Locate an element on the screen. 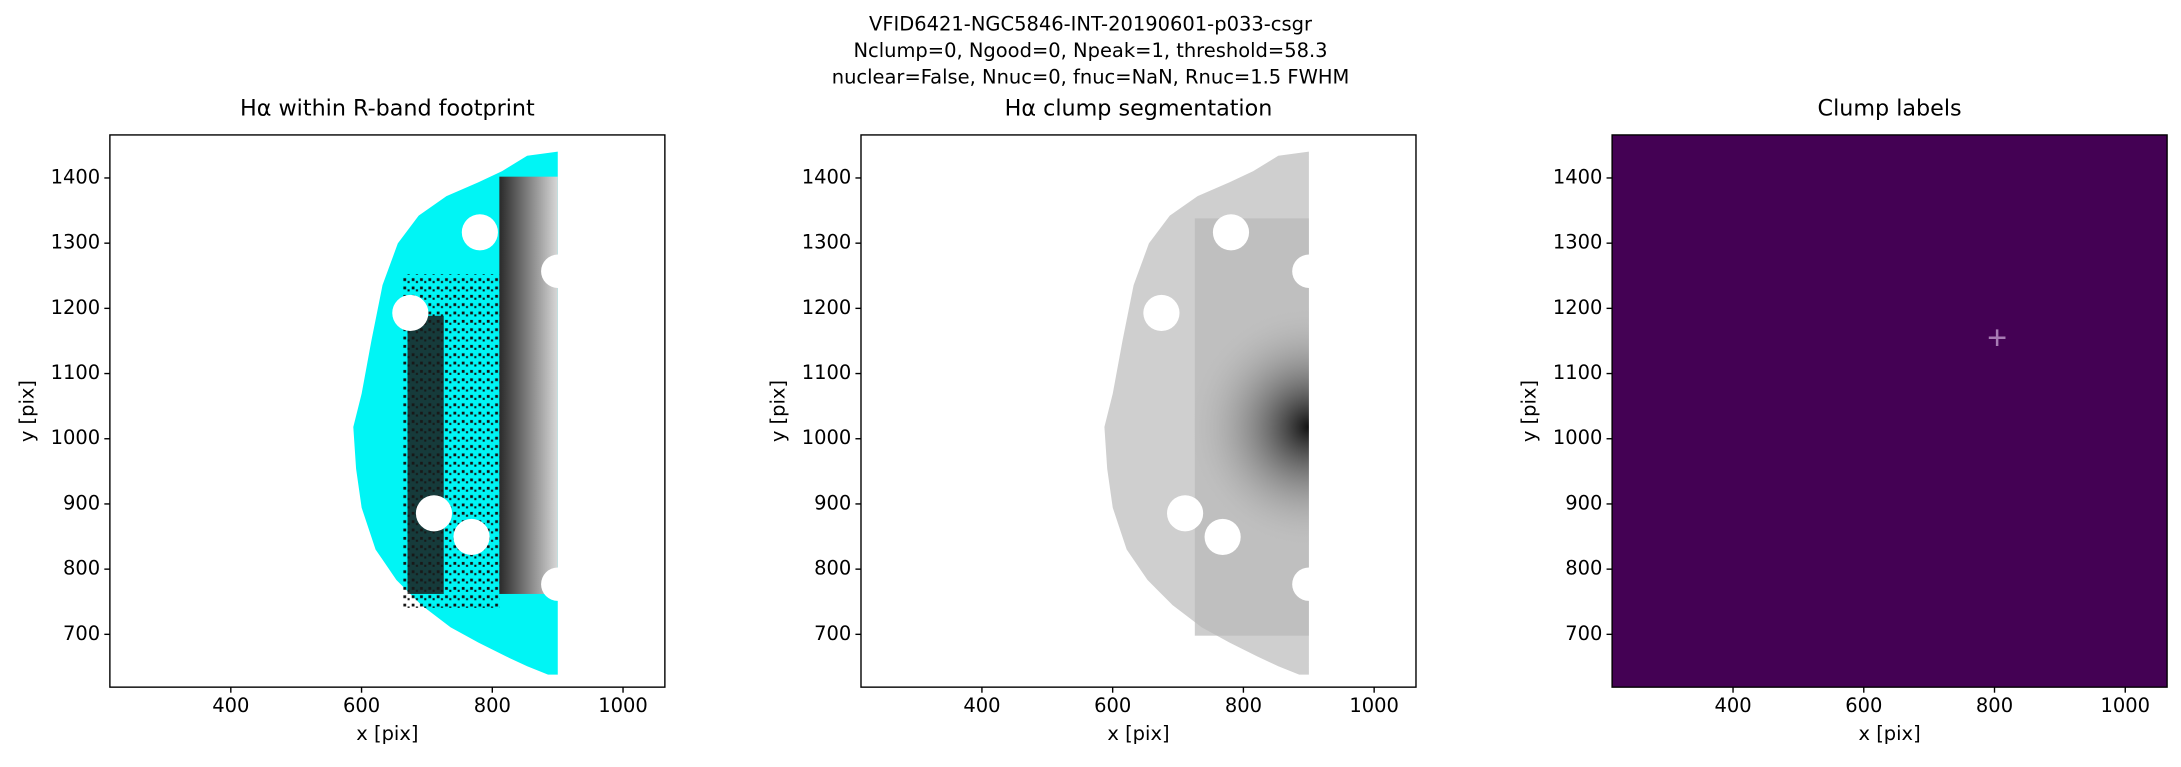 This screenshot has width=2181, height=767. suptitle: VFID6421-NGC5846-INT-20190601-p033-csgr is located at coordinates (1090, 24).